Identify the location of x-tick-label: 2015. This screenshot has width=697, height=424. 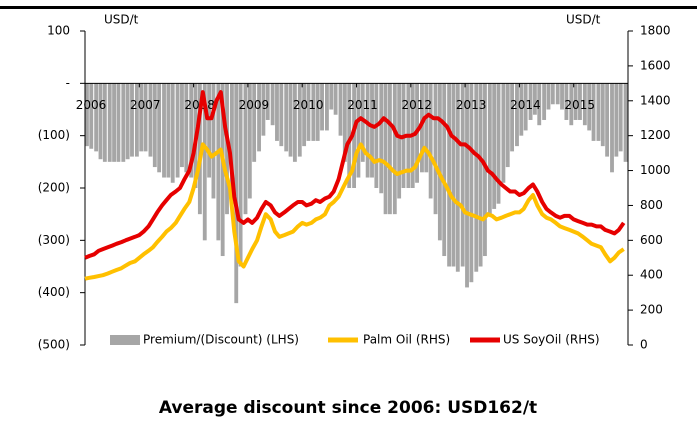
(579, 105).